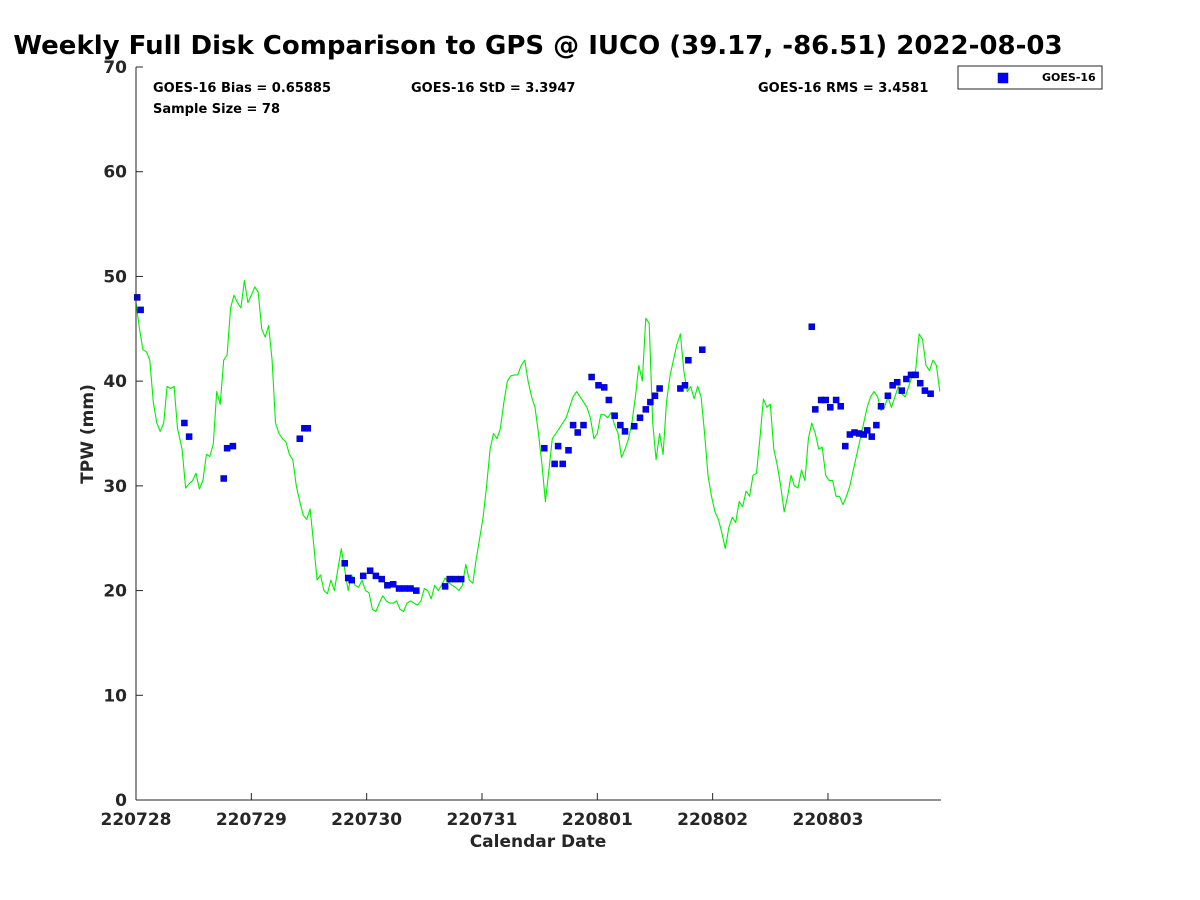 The width and height of the screenshot is (1200, 900). What do you see at coordinates (115, 382) in the screenshot?
I see `y-tick-label: 40` at bounding box center [115, 382].